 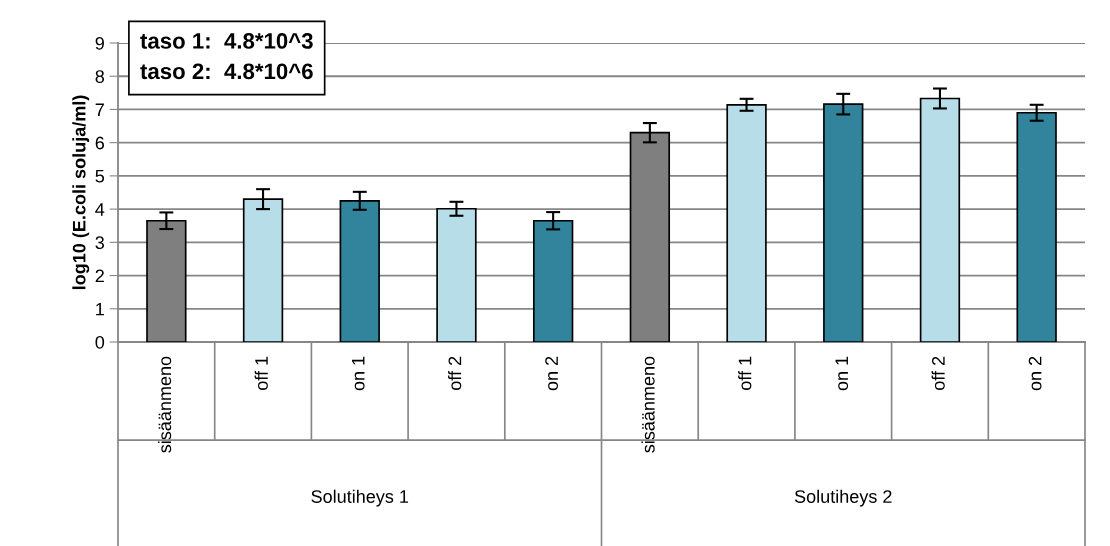 I want to click on y-tick-label: 6, so click(x=100, y=143).